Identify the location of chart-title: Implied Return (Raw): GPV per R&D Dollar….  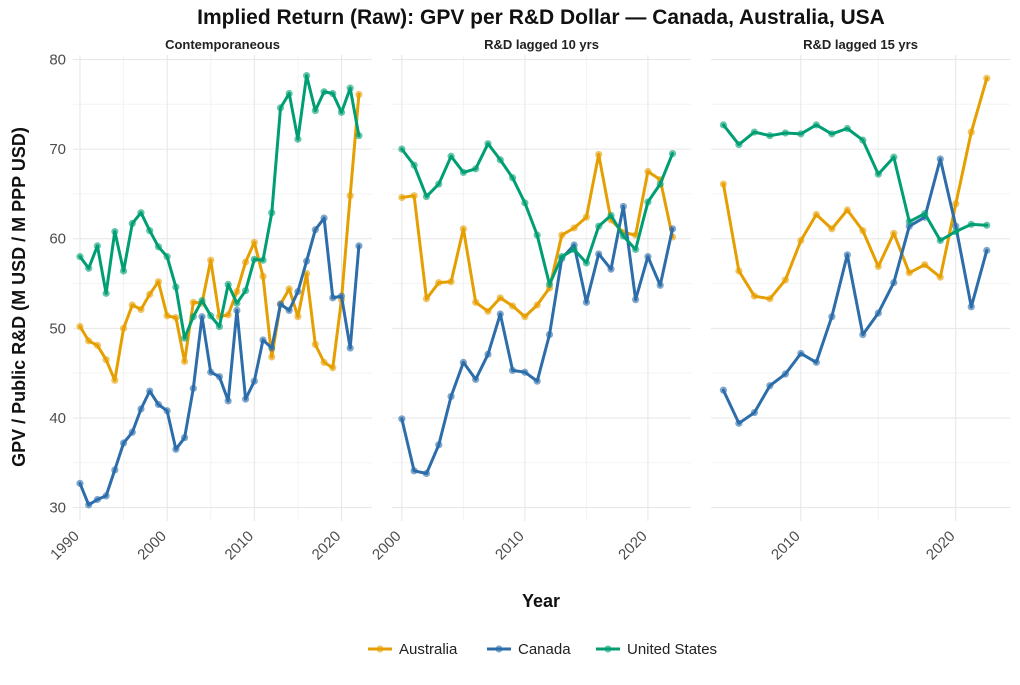
(541, 17).